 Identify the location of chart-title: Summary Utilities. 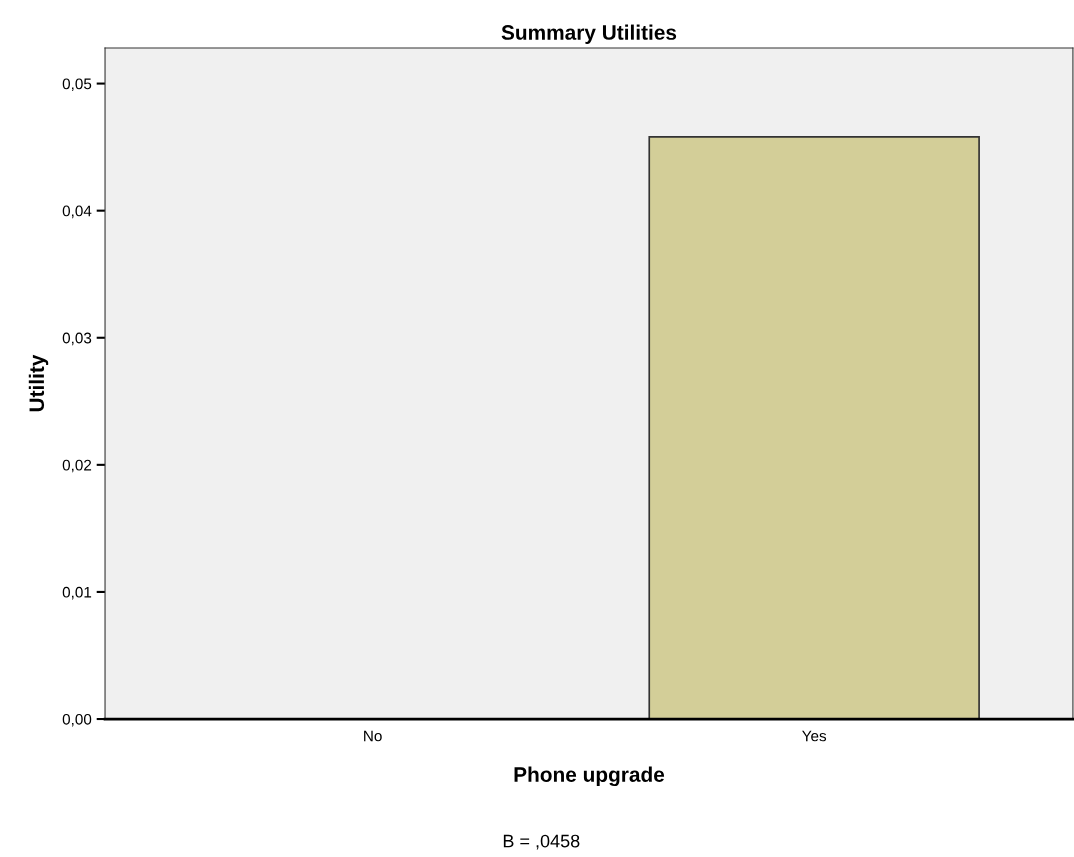
(589, 34).